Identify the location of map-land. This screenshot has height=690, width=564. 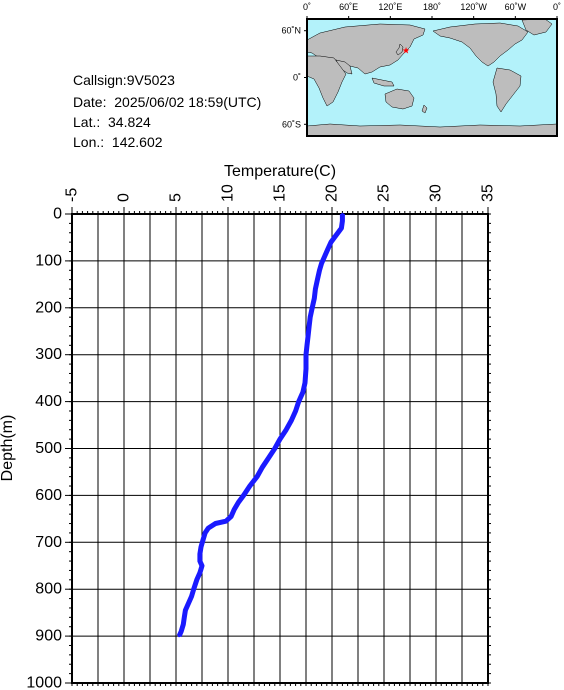
(432, 77).